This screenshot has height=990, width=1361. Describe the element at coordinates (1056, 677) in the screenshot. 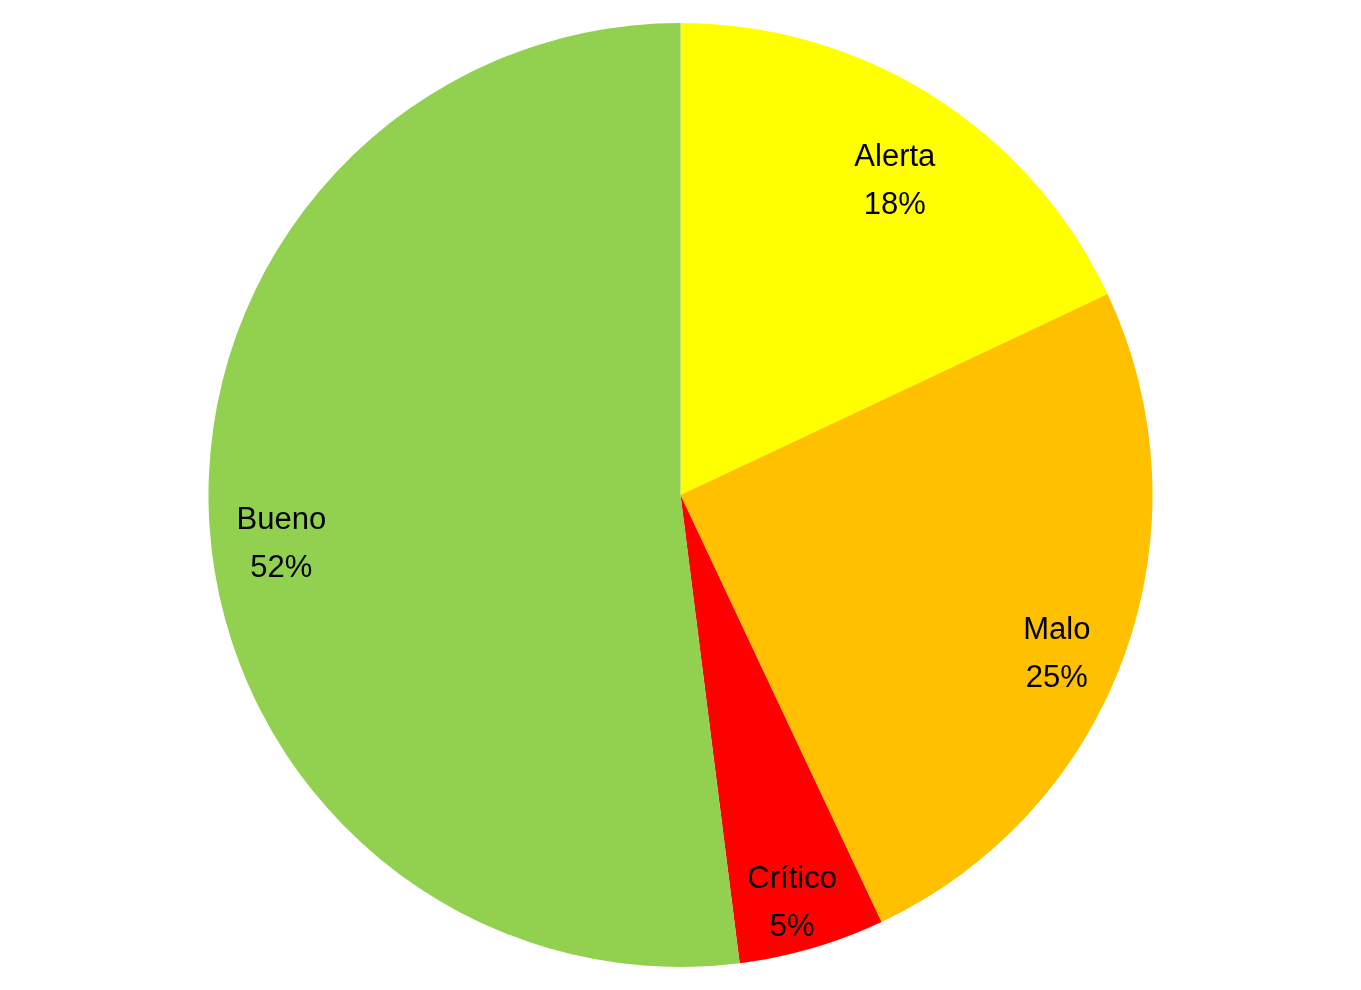

I see `data-label: 25%` at that location.